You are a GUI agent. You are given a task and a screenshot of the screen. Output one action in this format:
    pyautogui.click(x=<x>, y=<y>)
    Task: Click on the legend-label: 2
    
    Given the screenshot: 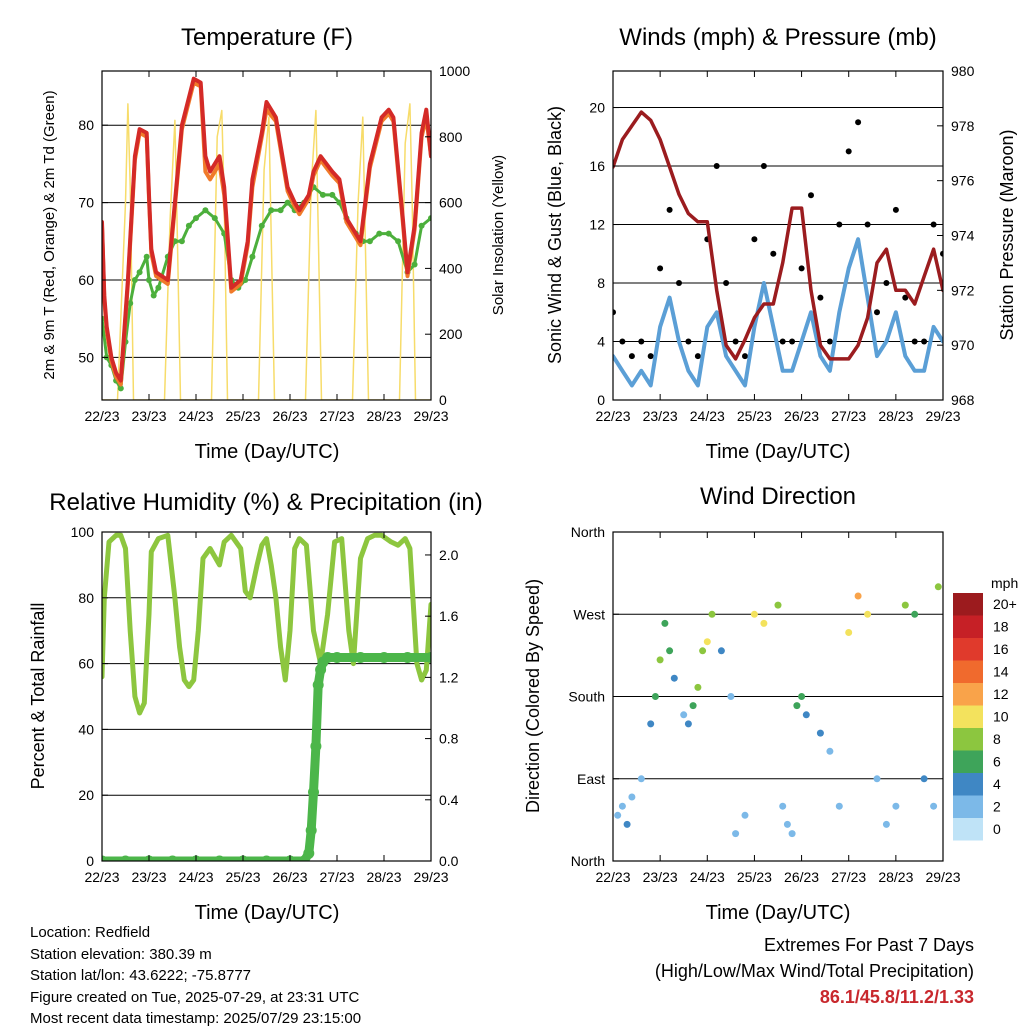 What is the action you would take?
    pyautogui.click(x=997, y=807)
    